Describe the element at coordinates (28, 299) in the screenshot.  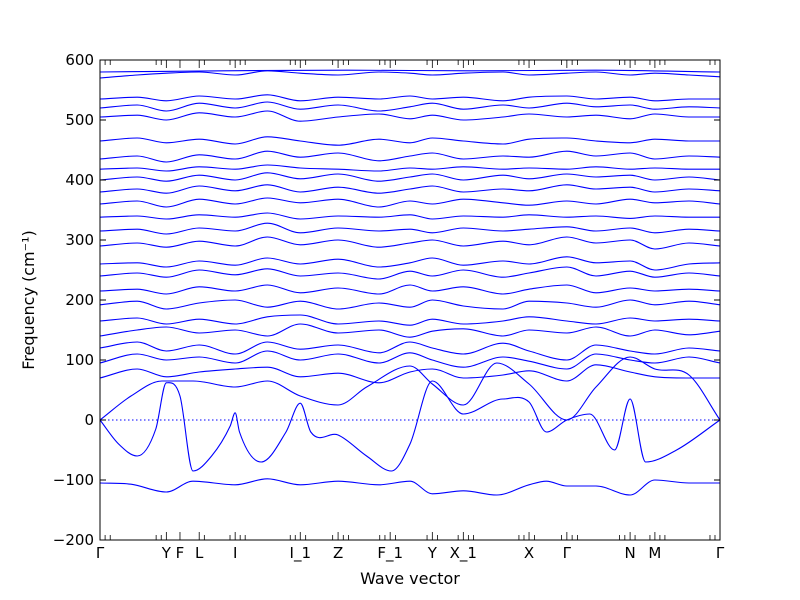
I see `y-axis-label: Frequency (cm⁻¹)` at that location.